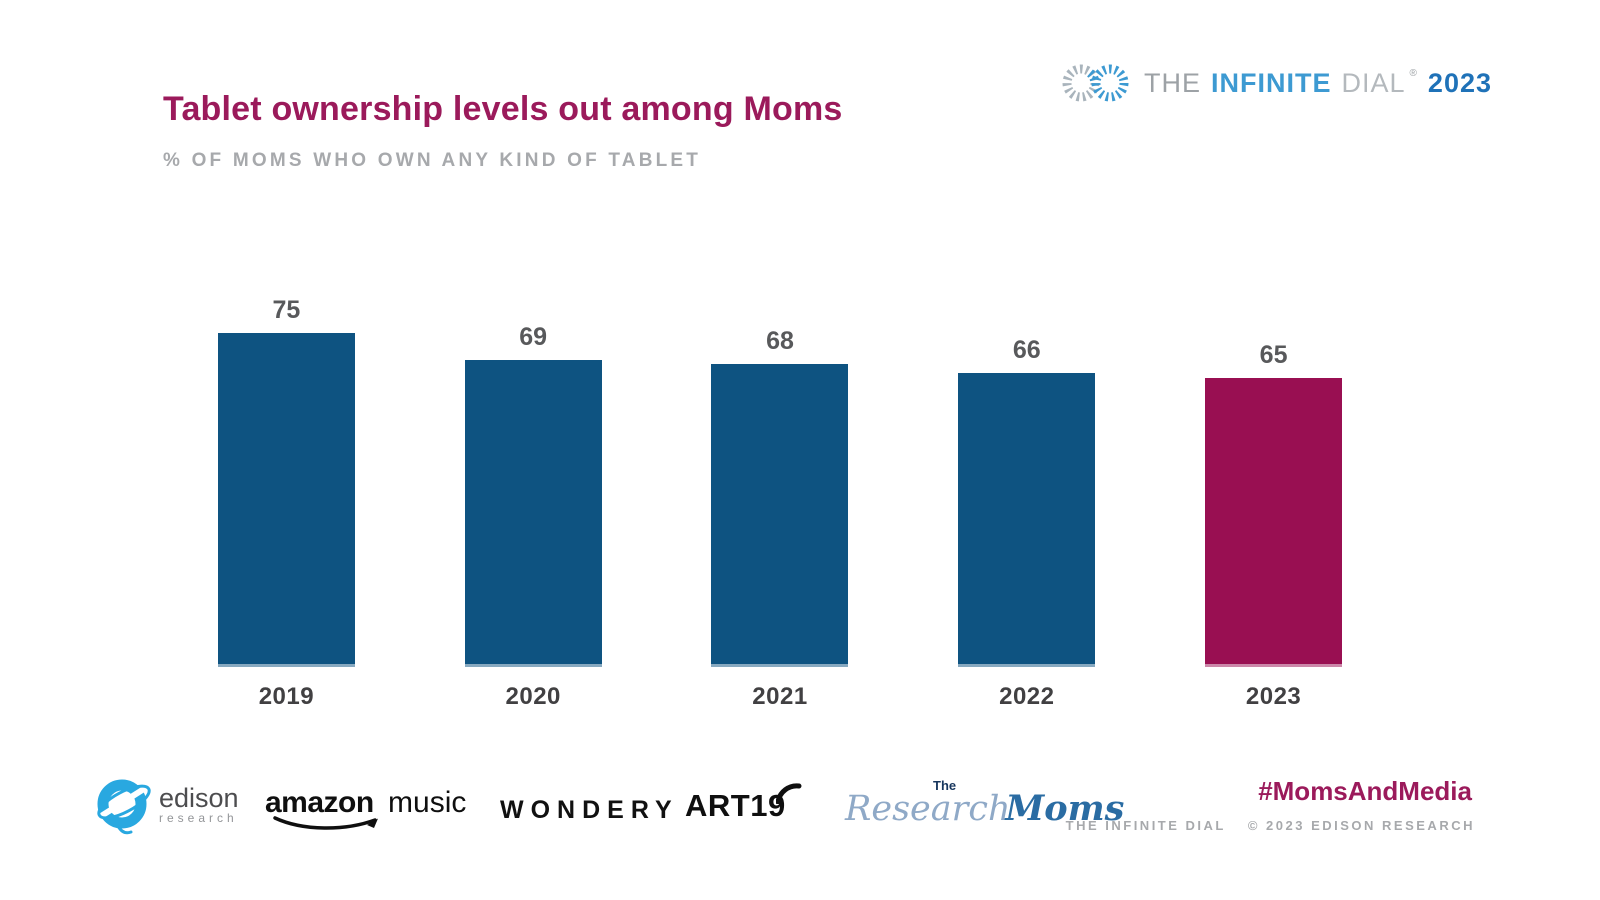 This screenshot has height=900, width=1600. What do you see at coordinates (928, 809) in the screenshot?
I see `research-wordmark: Research` at bounding box center [928, 809].